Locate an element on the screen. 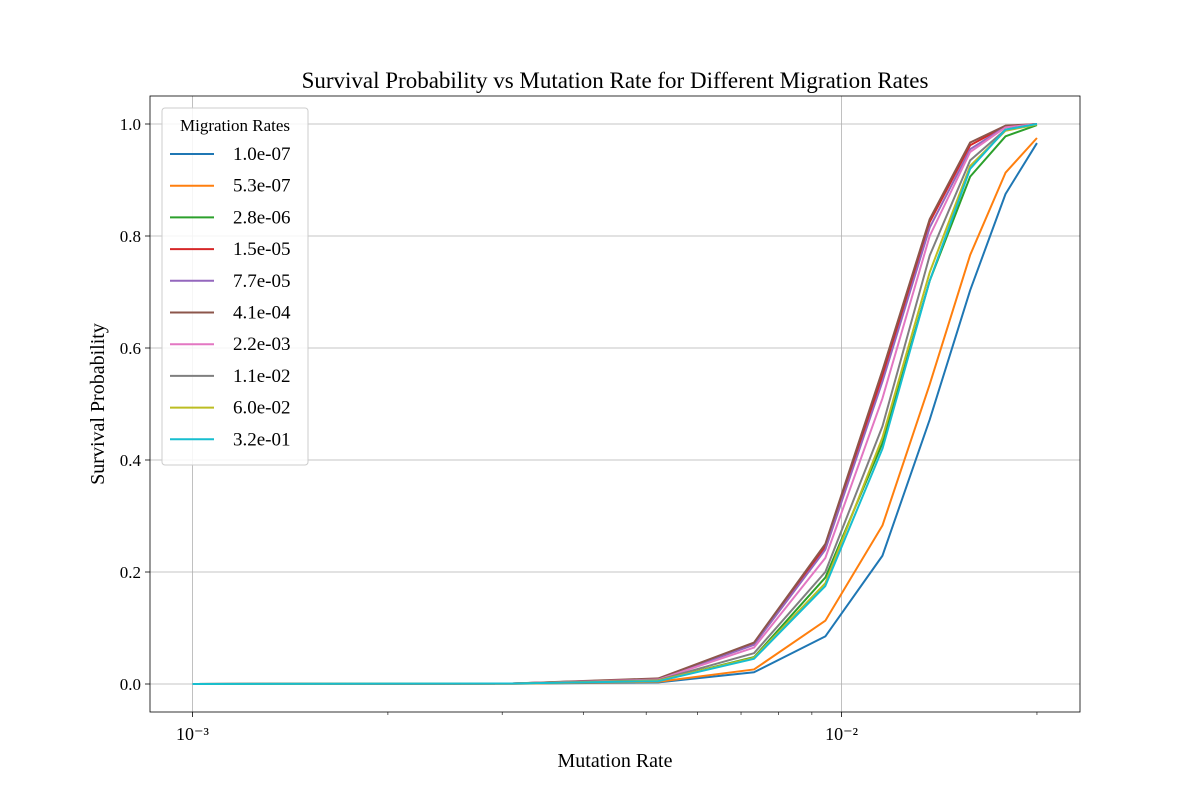 The width and height of the screenshot is (1200, 800). y-tick-label: 0.4 is located at coordinates (131, 460).